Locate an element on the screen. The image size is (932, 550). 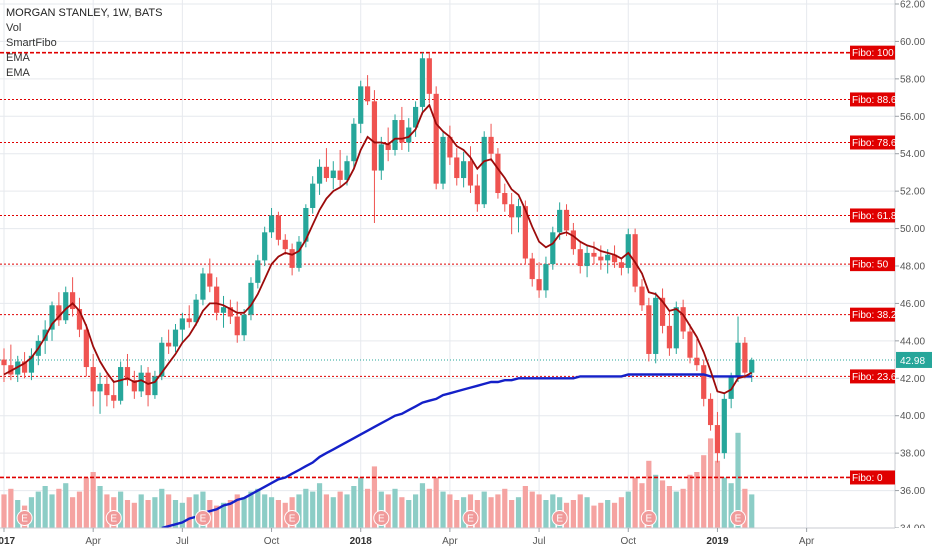
time-axis-bg is located at coordinates (466, 539).